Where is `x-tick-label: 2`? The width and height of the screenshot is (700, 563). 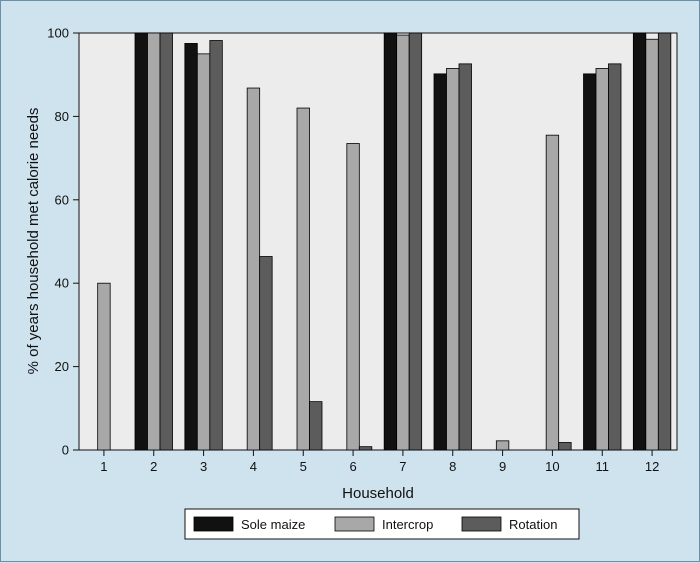 x-tick-label: 2 is located at coordinates (153, 466).